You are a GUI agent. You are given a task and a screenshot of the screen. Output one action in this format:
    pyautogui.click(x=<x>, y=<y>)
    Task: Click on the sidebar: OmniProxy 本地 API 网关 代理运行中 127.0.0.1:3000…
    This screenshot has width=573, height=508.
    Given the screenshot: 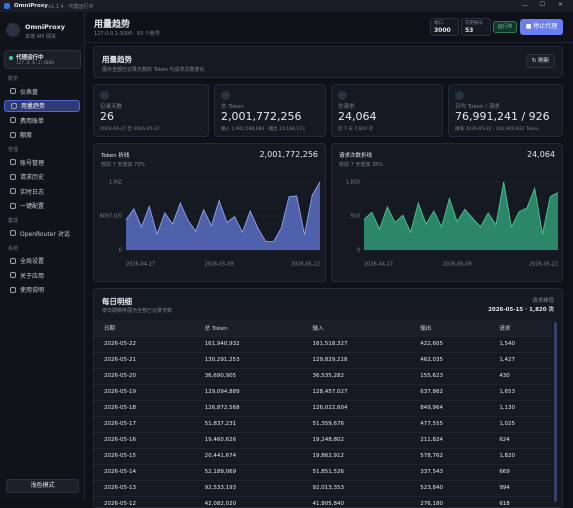 What is the action you would take?
    pyautogui.click(x=42, y=256)
    